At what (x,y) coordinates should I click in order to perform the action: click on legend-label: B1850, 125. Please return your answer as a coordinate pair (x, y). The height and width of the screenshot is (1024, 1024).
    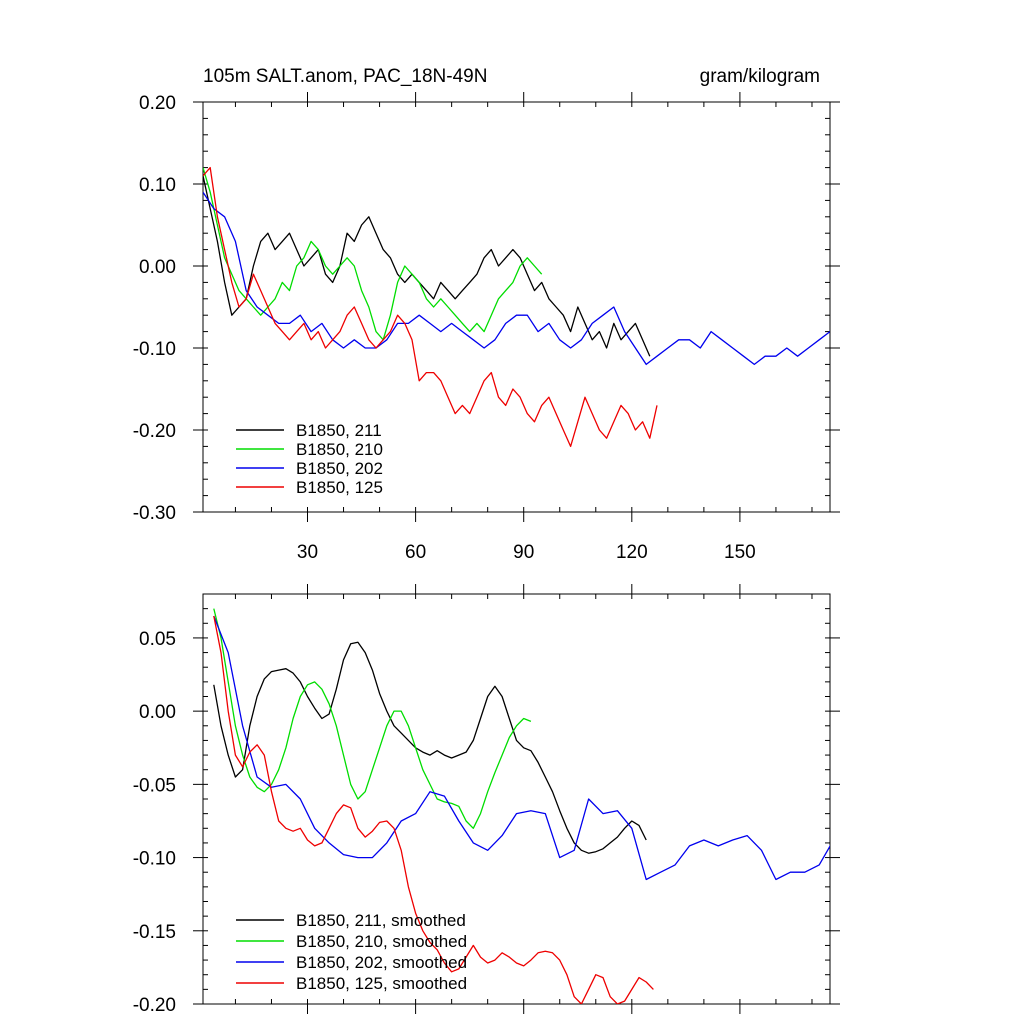
    Looking at the image, I should click on (339, 487).